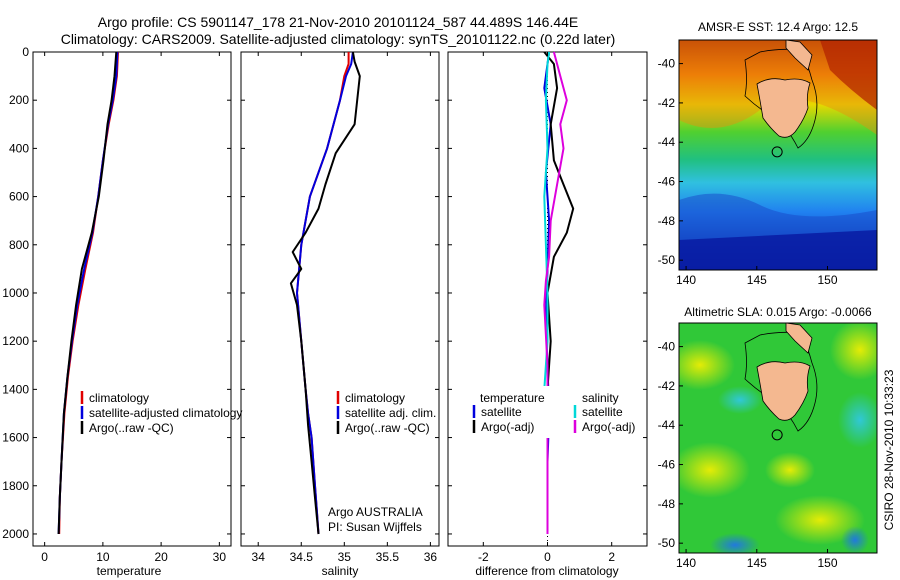  I want to click on sst-tasmania-land, so click(783, 108).